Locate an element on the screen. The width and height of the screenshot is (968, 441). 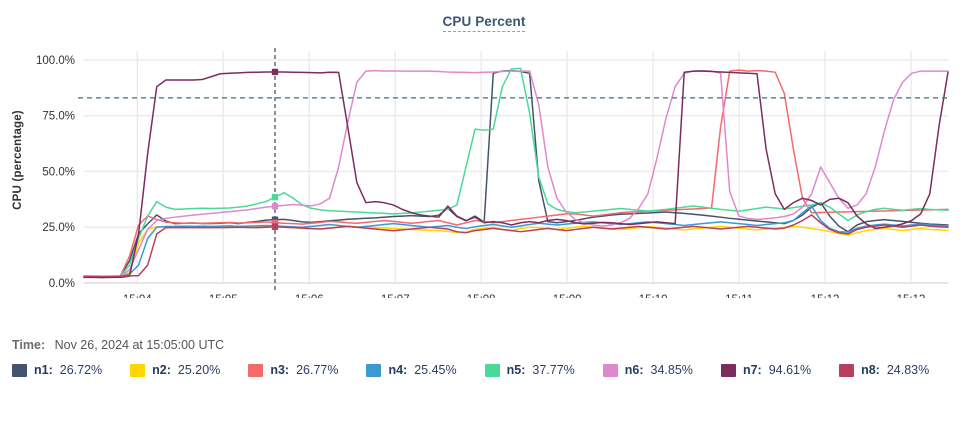
legend-series-name: n2: is located at coordinates (161, 370).